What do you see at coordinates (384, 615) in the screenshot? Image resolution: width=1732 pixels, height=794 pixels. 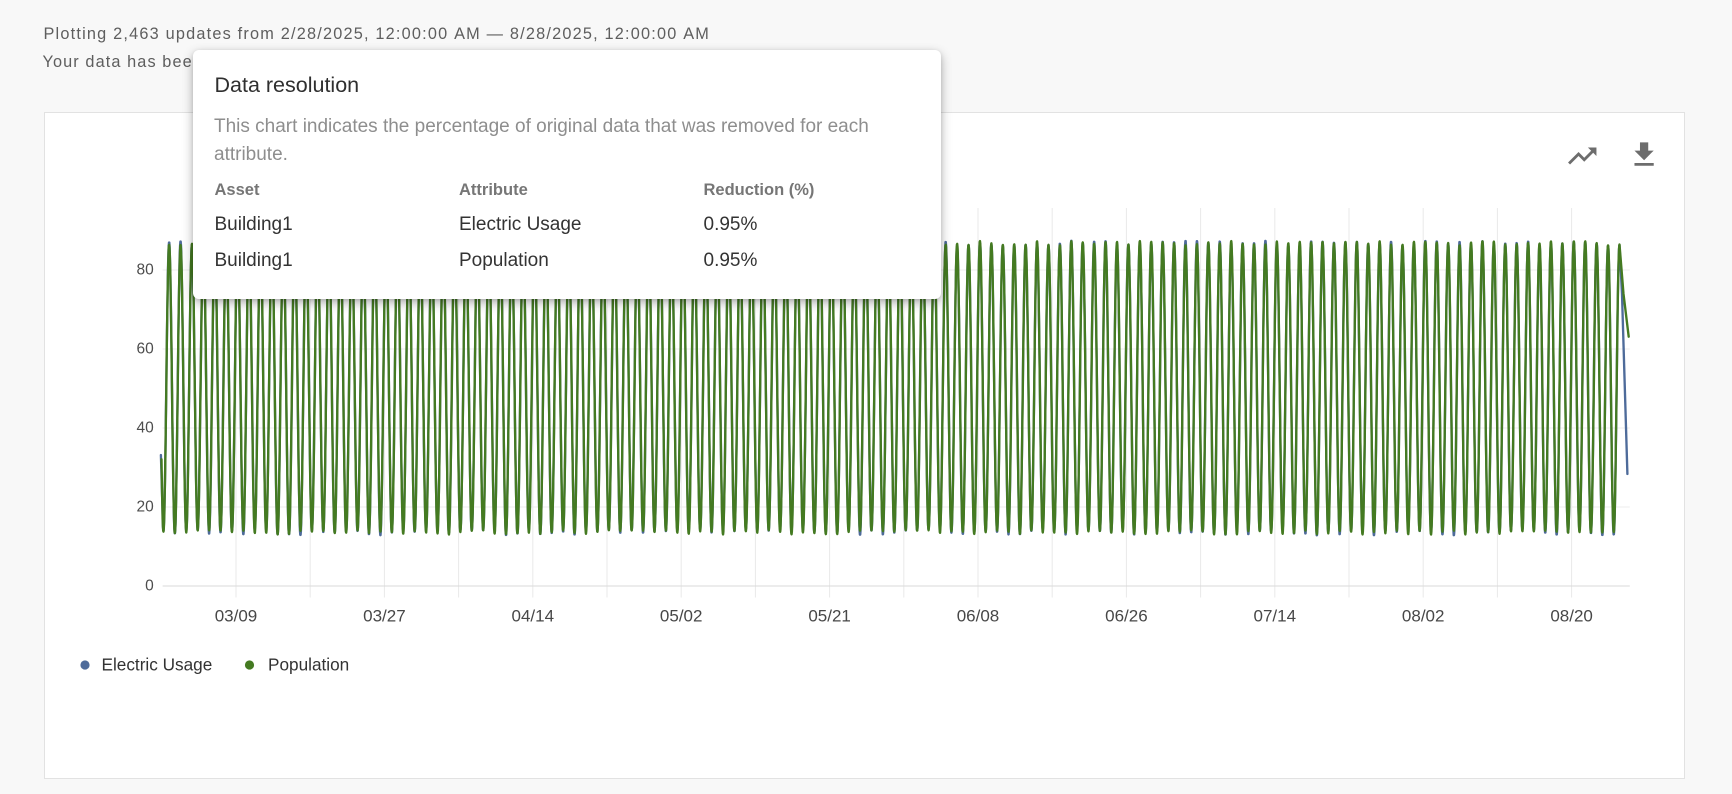 I see `svg-text: 03/27` at bounding box center [384, 615].